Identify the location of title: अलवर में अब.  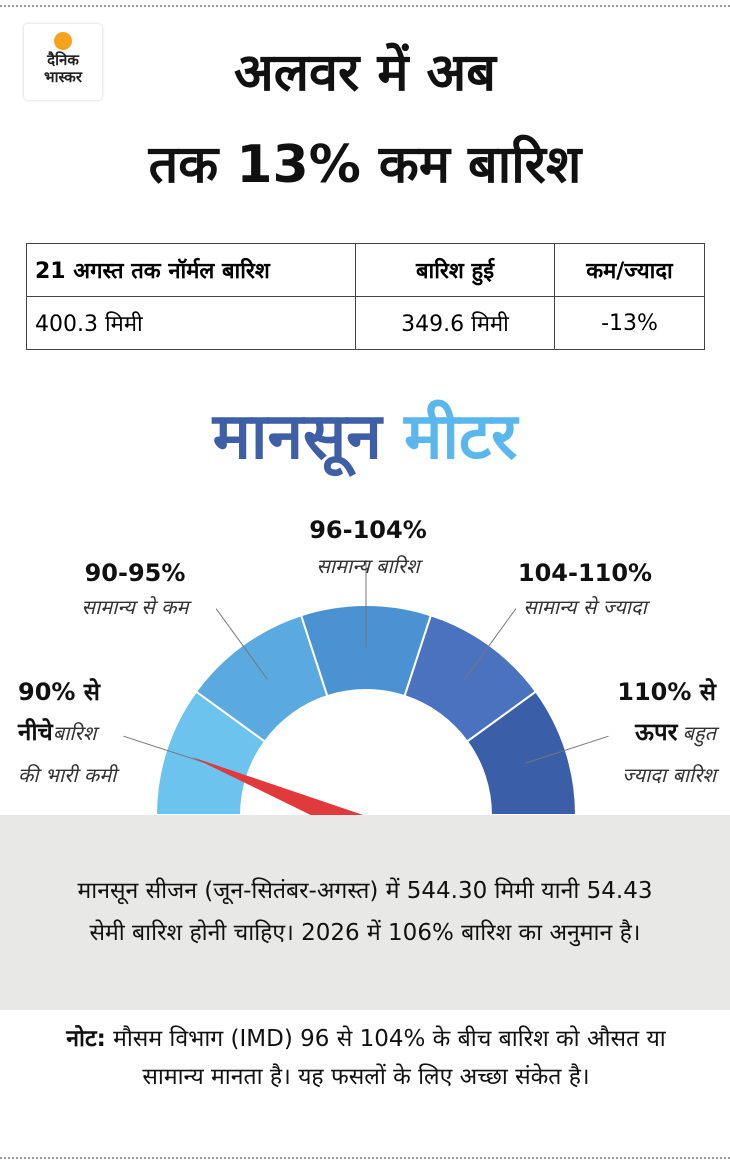
(365, 73).